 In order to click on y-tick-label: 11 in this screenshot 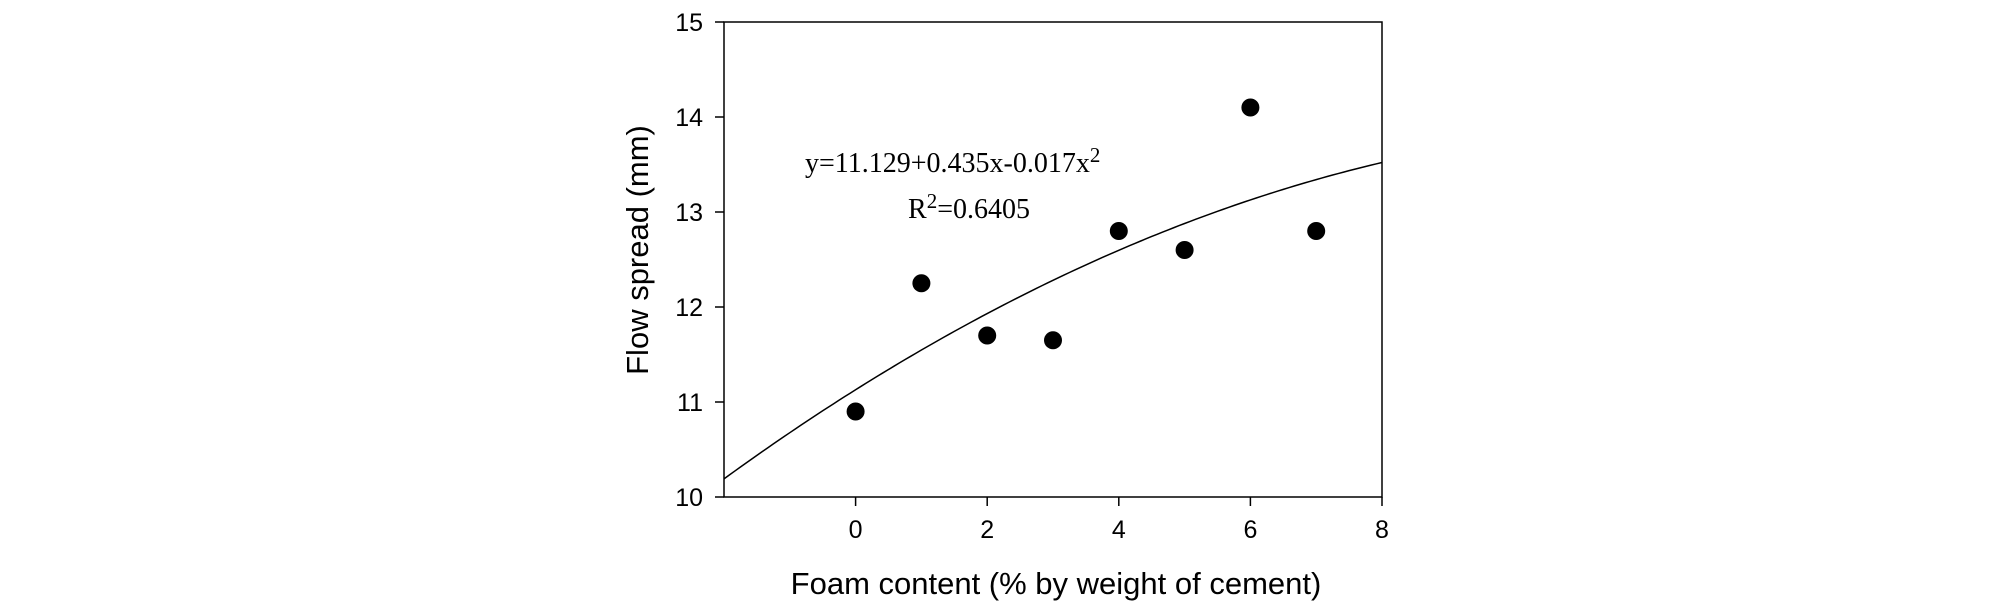, I will do `click(690, 403)`.